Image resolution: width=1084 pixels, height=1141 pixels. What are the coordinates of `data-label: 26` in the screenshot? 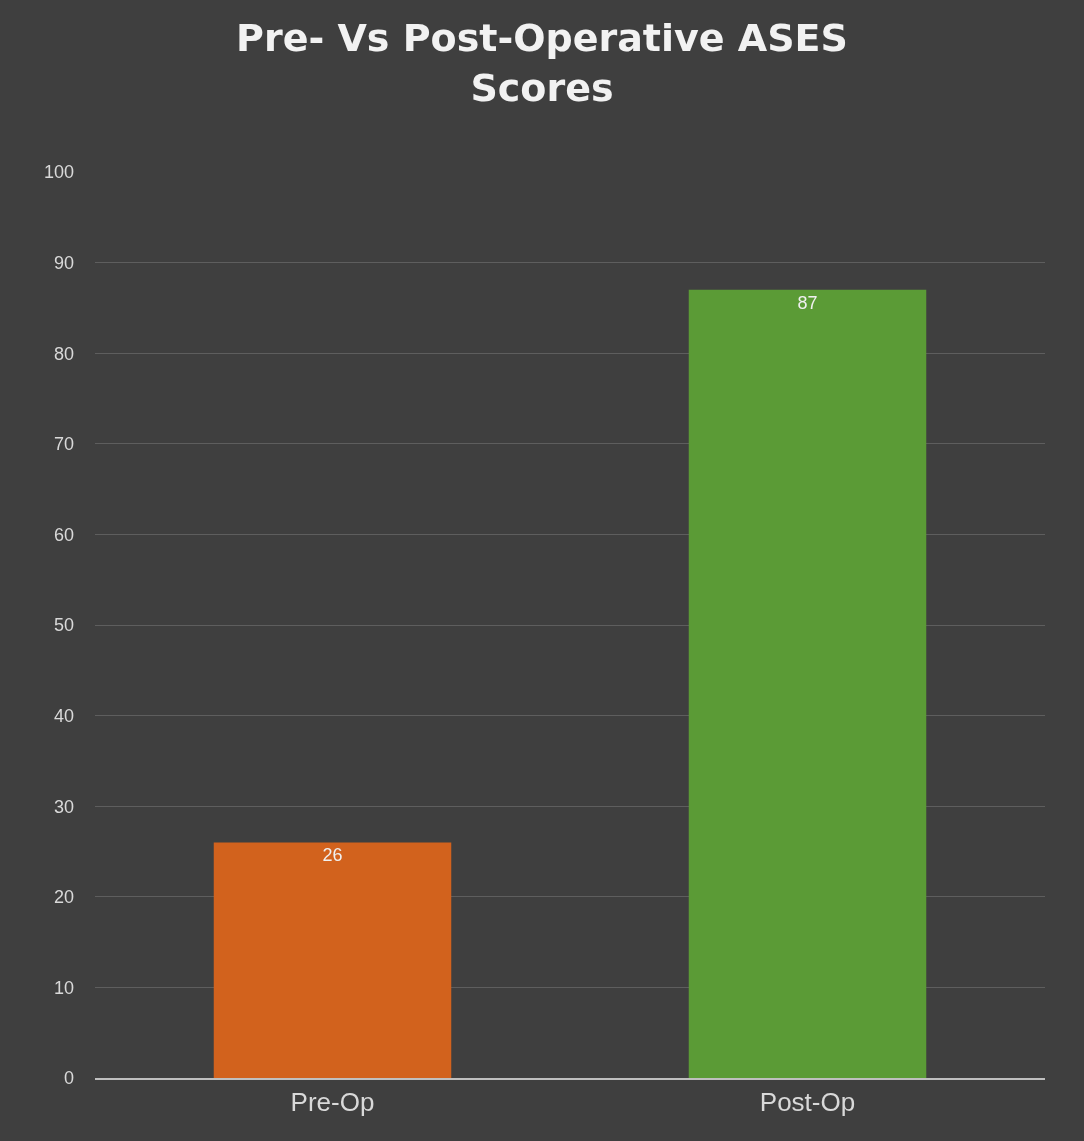 It's located at (332, 855).